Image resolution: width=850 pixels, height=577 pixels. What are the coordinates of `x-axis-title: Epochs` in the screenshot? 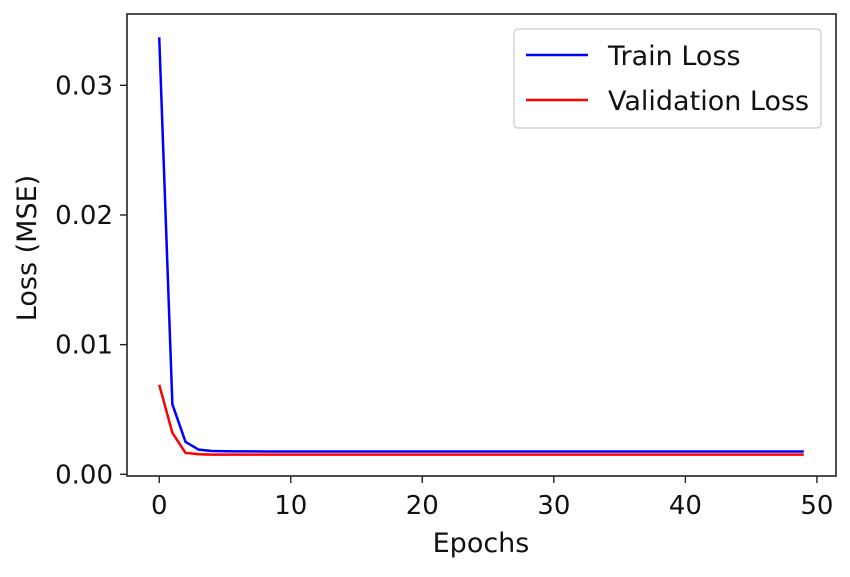 It's located at (481, 543).